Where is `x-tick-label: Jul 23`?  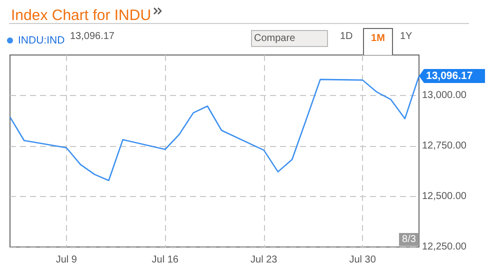 x-tick-label: Jul 23 is located at coordinates (264, 260).